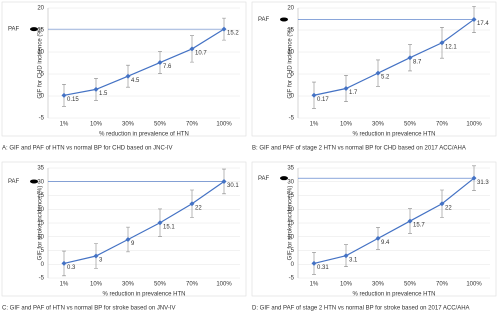  I want to click on value-label: 5.2, so click(385, 78).